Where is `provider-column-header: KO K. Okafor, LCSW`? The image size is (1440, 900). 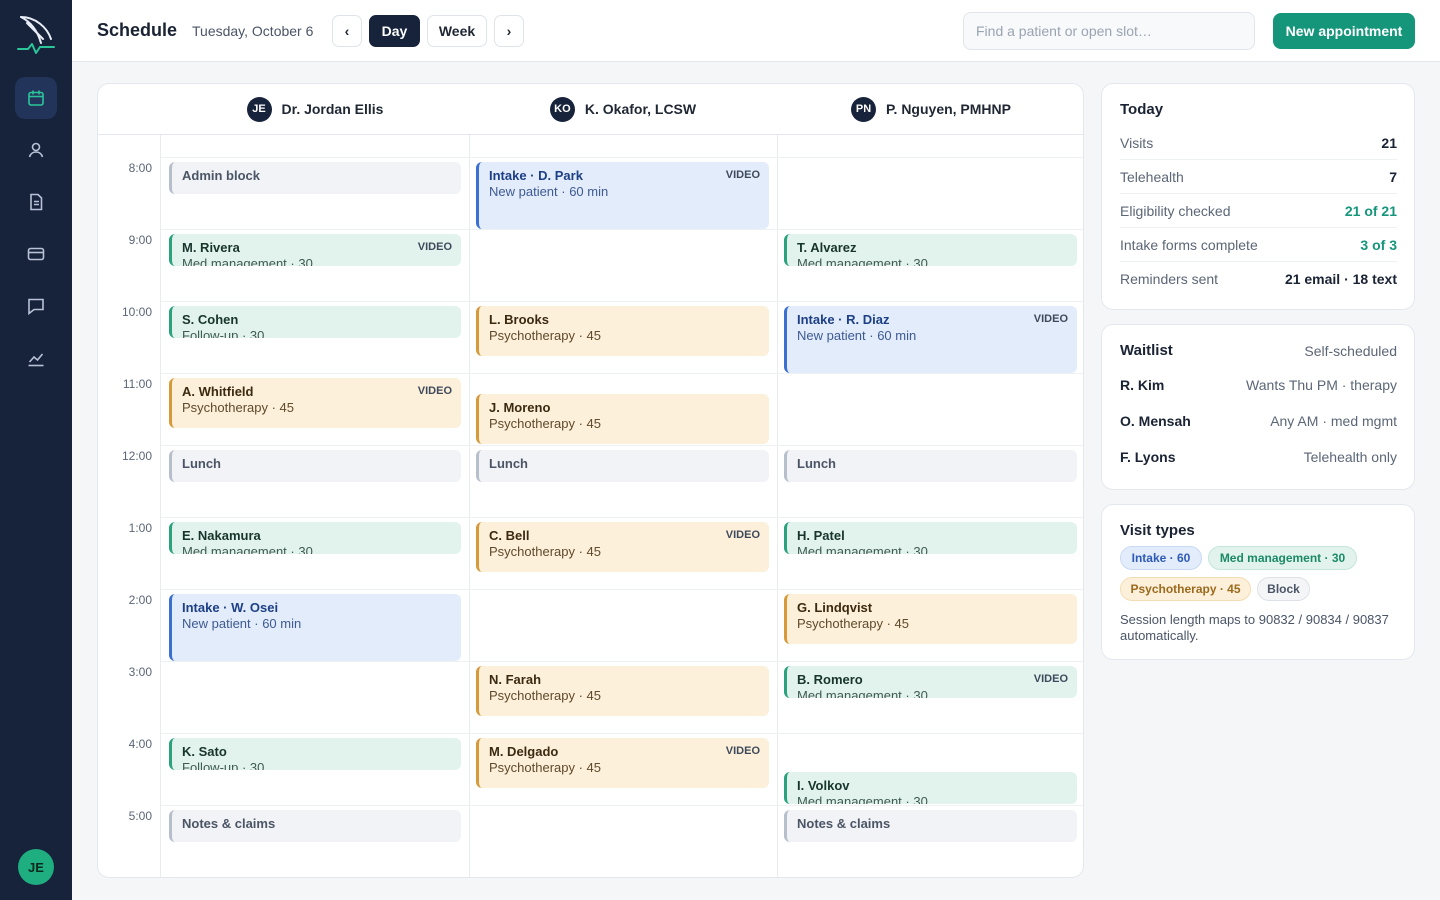 provider-column-header: KO K. Okafor, LCSW is located at coordinates (623, 109).